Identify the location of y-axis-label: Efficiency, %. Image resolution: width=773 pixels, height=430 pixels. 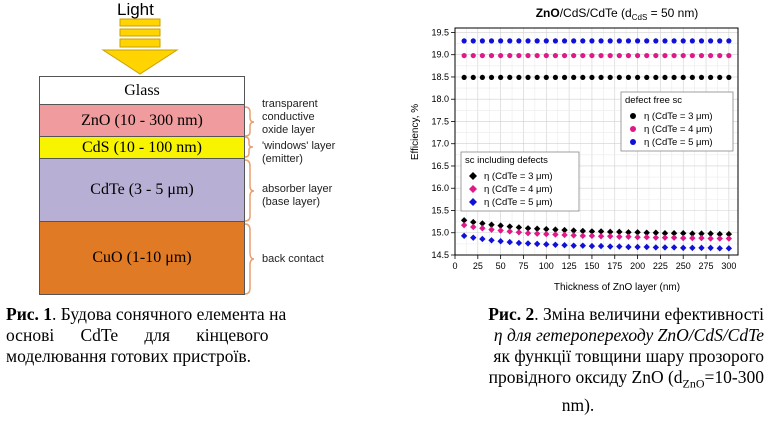
(415, 132).